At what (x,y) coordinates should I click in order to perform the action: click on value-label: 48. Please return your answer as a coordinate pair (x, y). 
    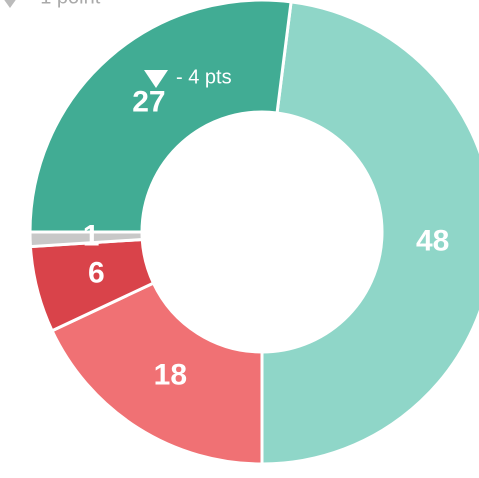
    Looking at the image, I should click on (432, 241).